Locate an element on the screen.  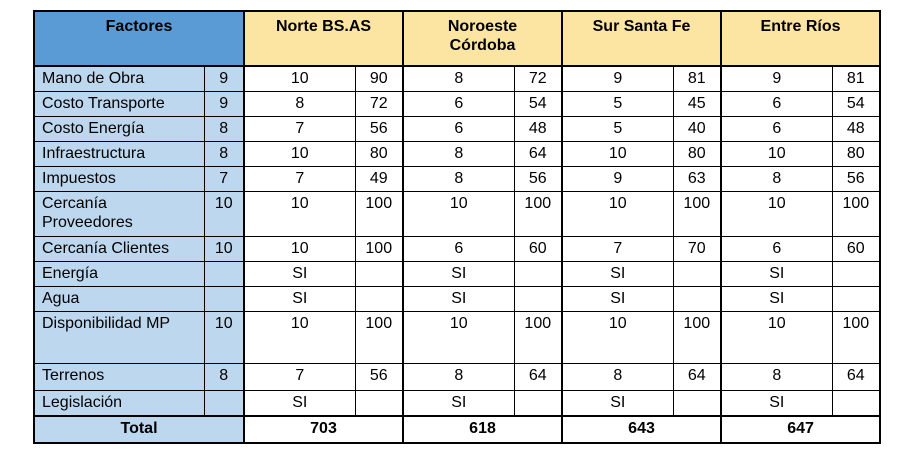
total-noroeste-cordoba: 618 is located at coordinates (482, 429).